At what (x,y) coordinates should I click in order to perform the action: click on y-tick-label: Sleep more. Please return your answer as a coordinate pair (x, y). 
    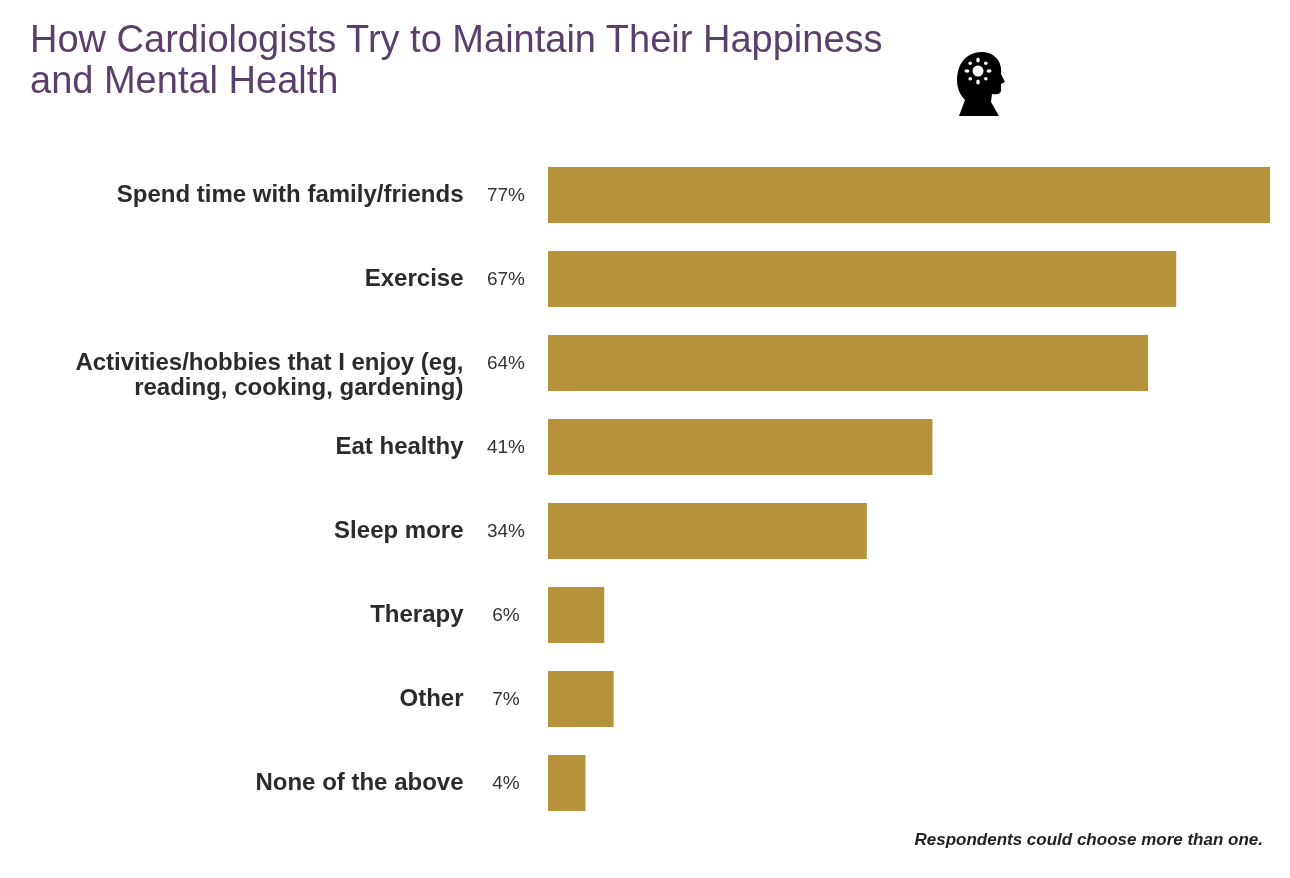
    Looking at the image, I should click on (399, 529).